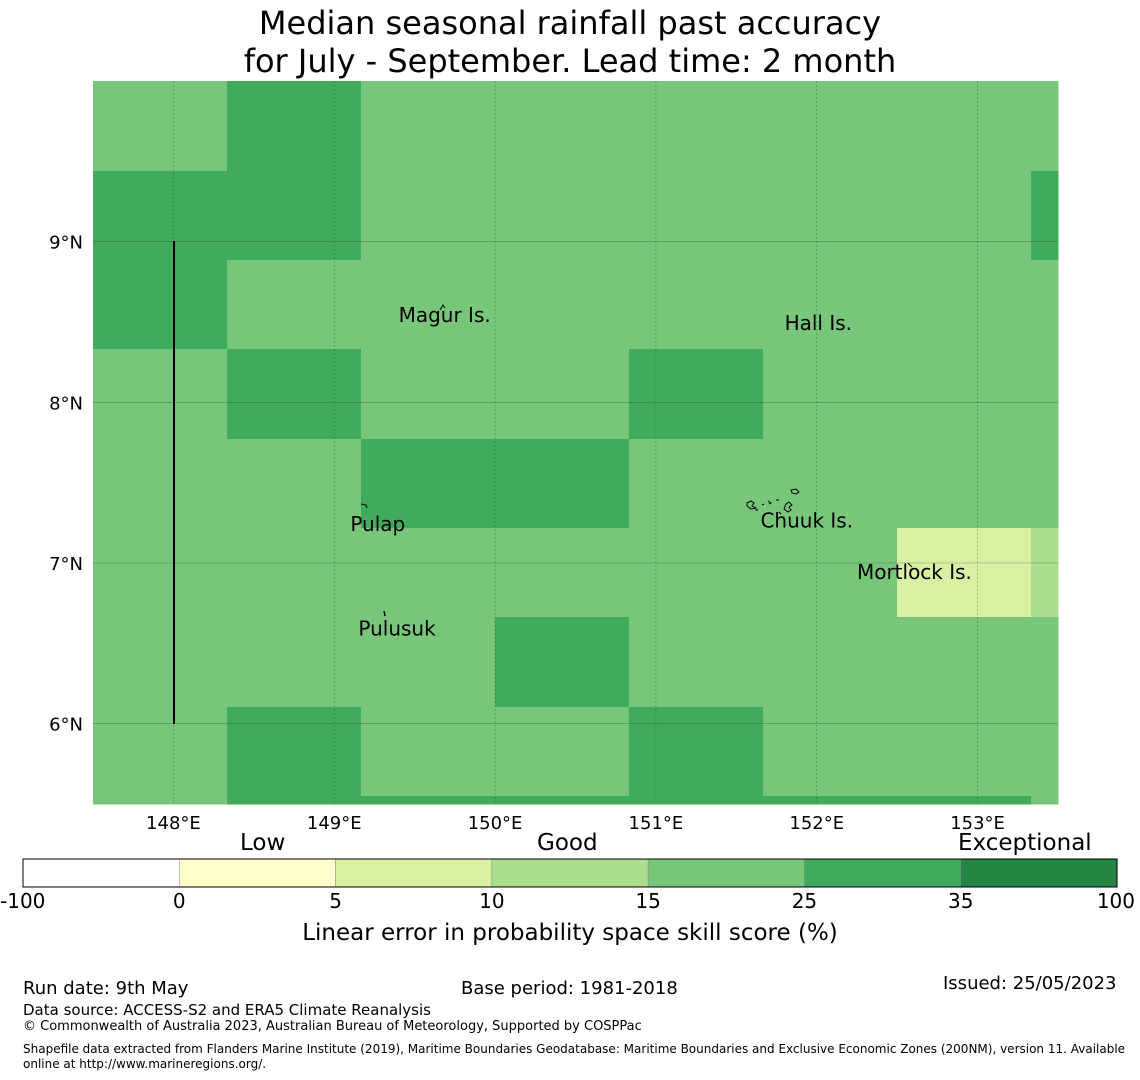 Image resolution: width=1140 pixels, height=1080 pixels. I want to click on x-tick-label: 149°E, so click(334, 823).